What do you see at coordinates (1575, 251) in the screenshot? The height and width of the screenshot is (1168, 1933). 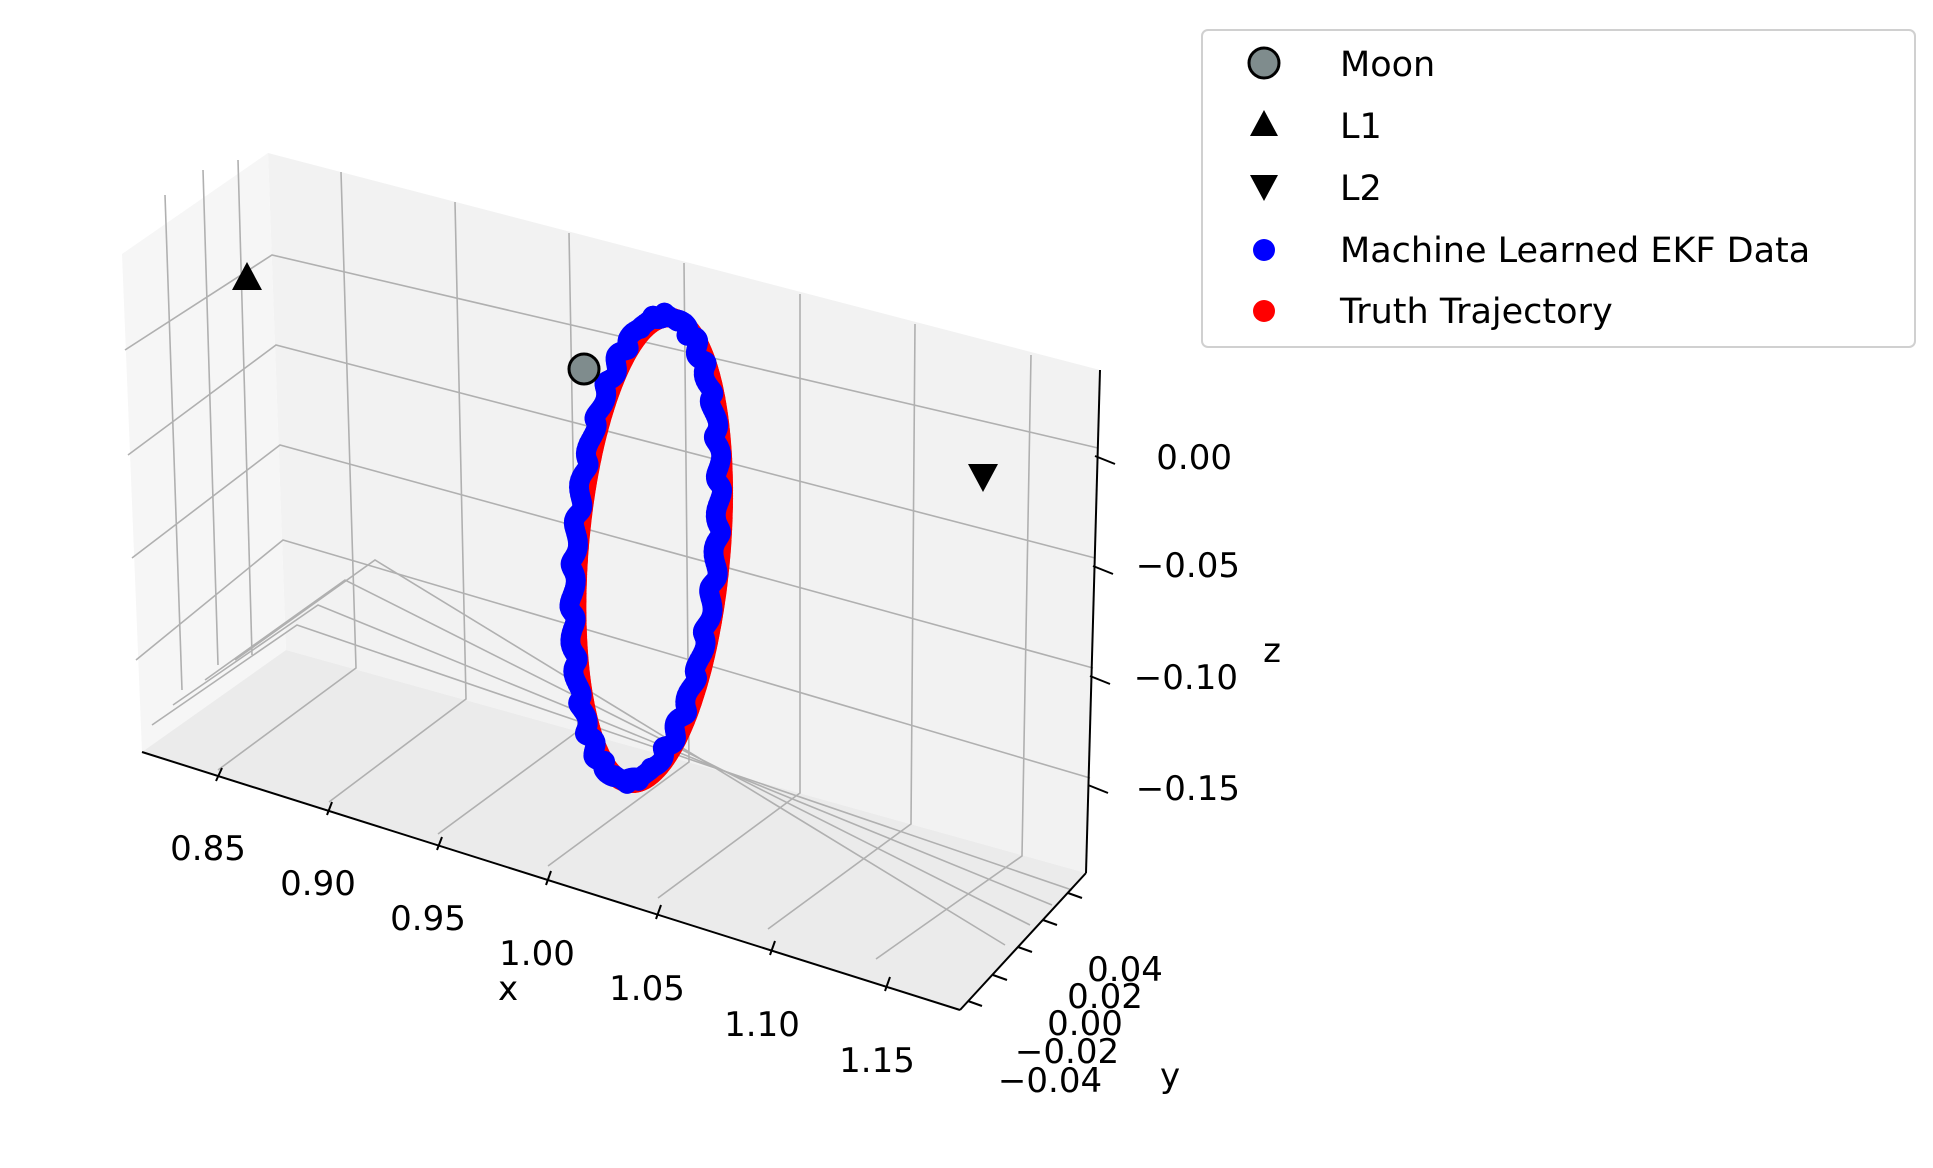 I see `legend-label: Machine Learned EKF Data` at bounding box center [1575, 251].